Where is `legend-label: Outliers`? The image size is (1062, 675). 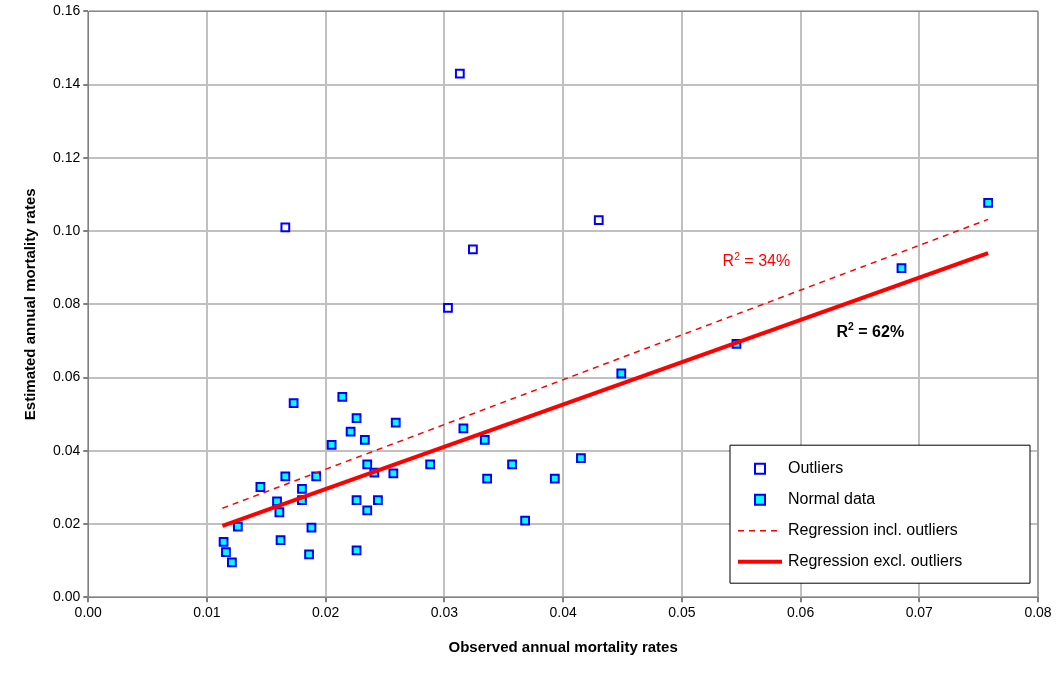
legend-label: Outliers is located at coordinates (816, 468).